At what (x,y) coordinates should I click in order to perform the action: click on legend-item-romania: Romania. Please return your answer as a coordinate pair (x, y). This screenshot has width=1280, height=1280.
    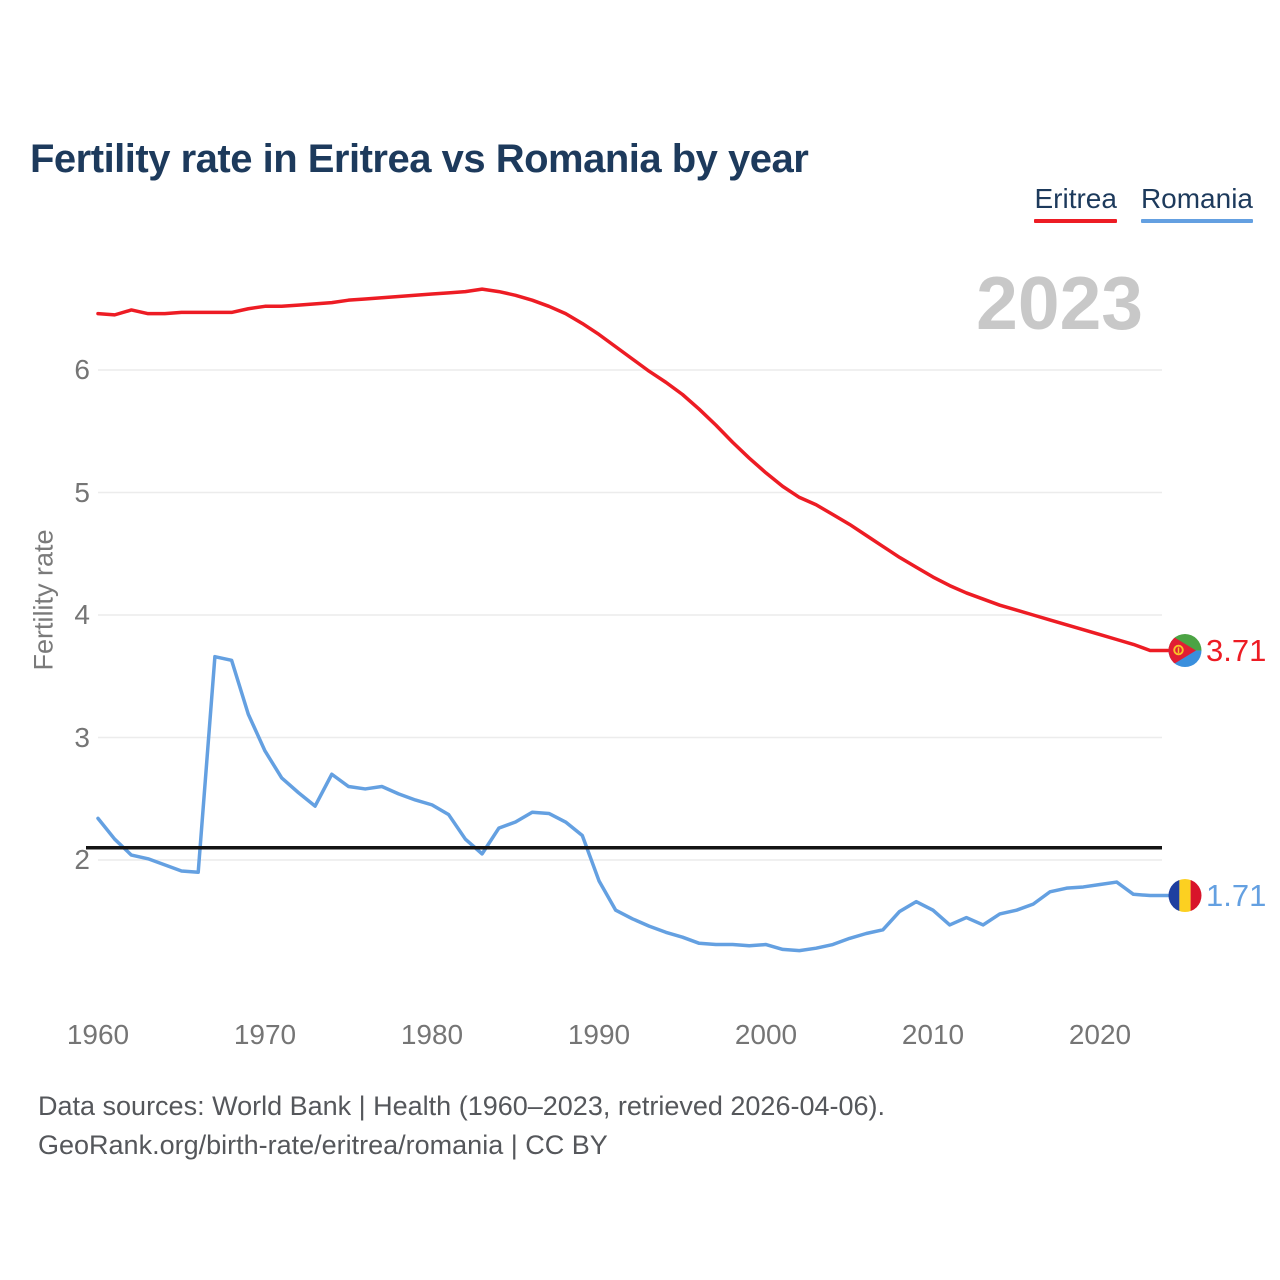
    Looking at the image, I should click on (1196, 203).